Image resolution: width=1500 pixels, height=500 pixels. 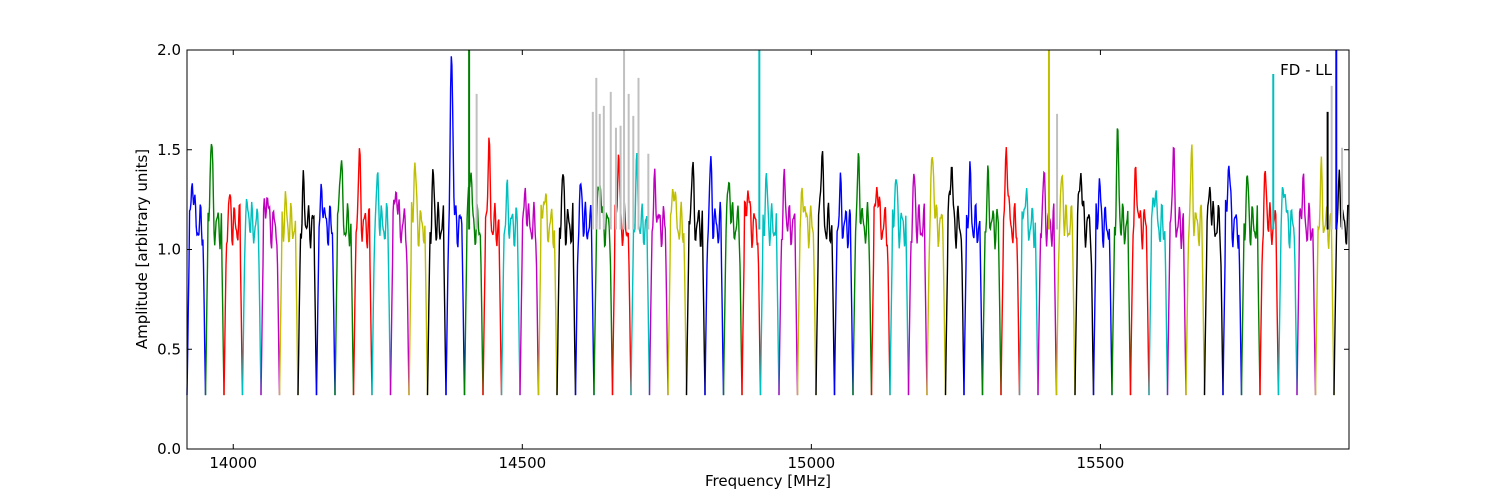 What do you see at coordinates (233, 463) in the screenshot?
I see `x-tick-label: 14000` at bounding box center [233, 463].